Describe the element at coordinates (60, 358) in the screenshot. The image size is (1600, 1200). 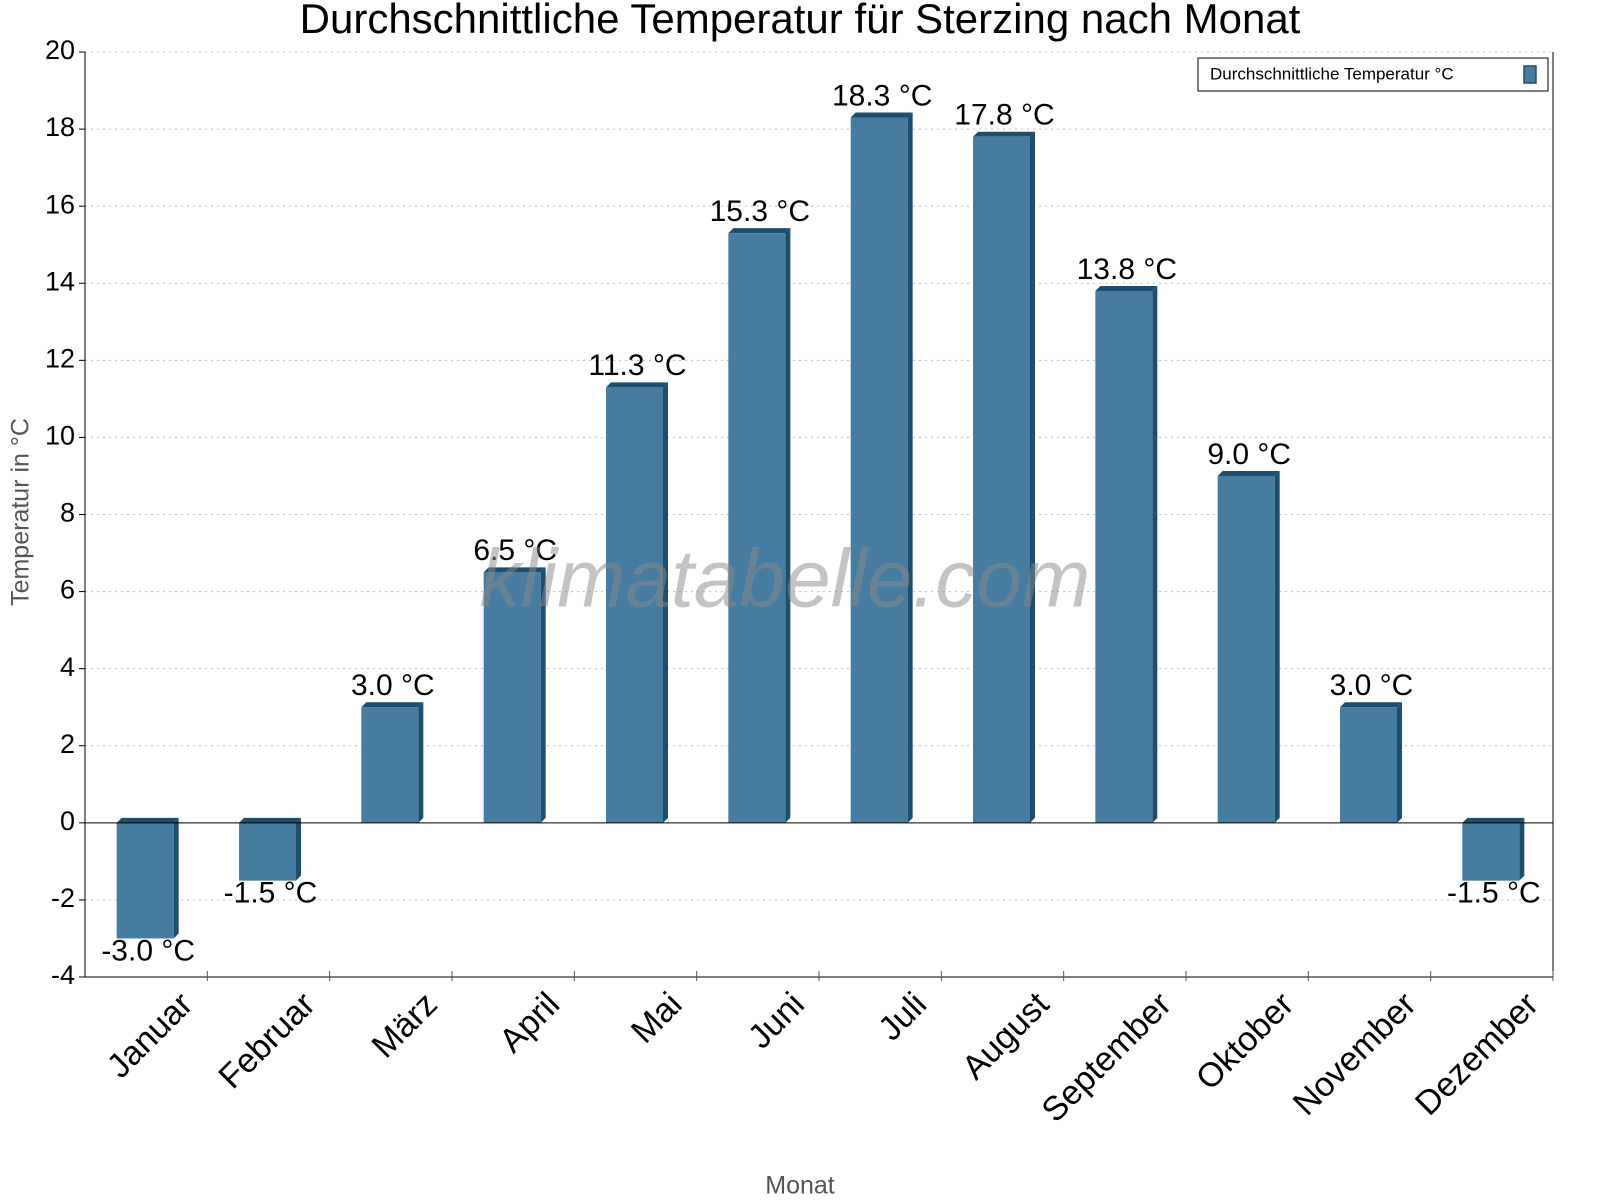
I see `y-tick-label: 12` at that location.